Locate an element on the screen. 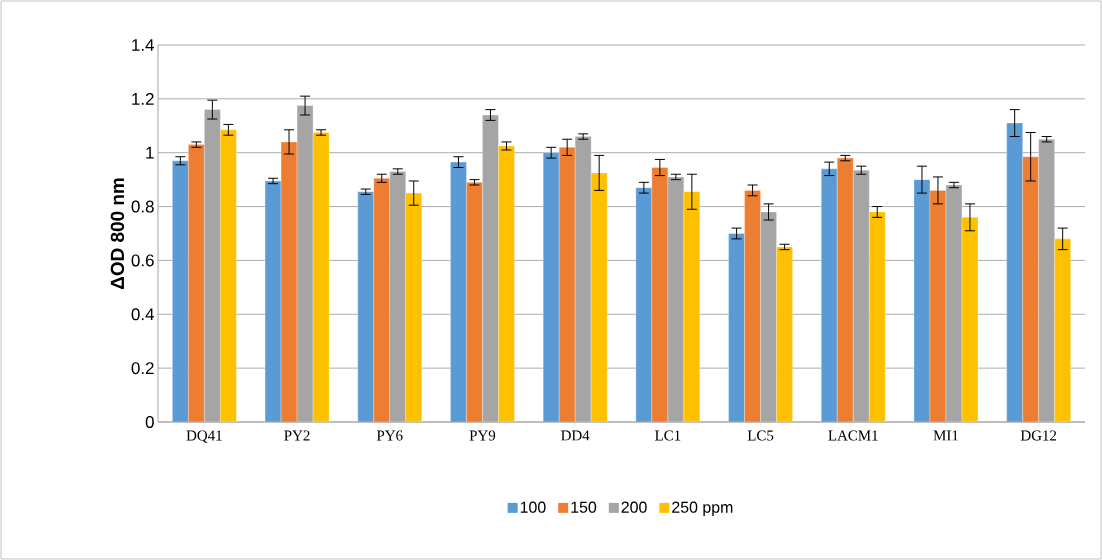  y-tick-label: 0.6 is located at coordinates (142, 260).